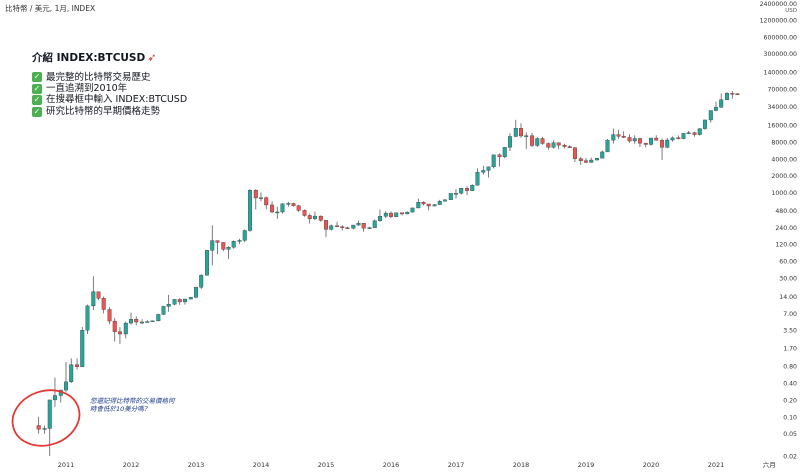 This screenshot has height=472, width=800. I want to click on y-tick-label: 1.70, so click(790, 348).